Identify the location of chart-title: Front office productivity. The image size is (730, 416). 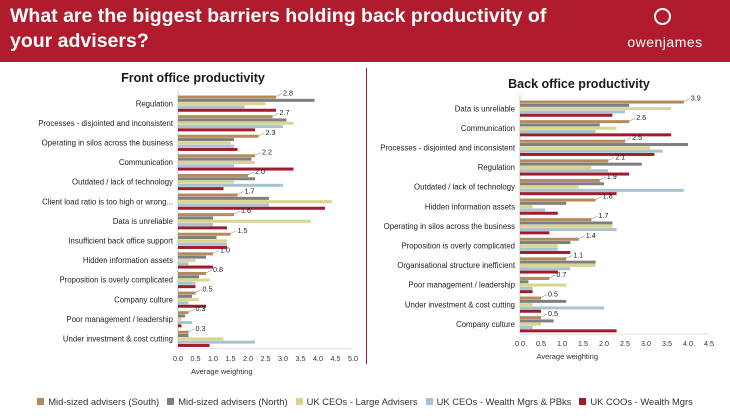
(193, 78).